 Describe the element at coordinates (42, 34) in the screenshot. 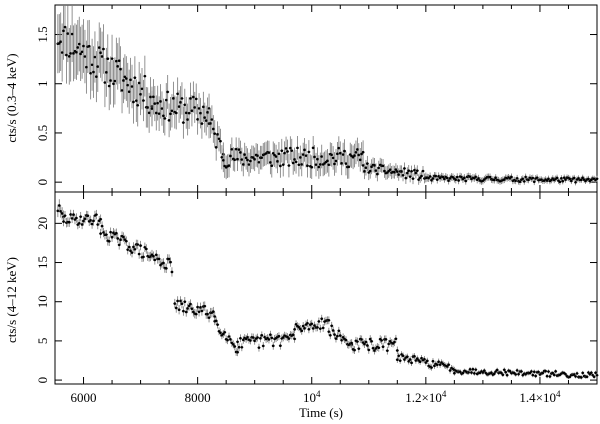

I see `y-tick-label: 1.5` at that location.